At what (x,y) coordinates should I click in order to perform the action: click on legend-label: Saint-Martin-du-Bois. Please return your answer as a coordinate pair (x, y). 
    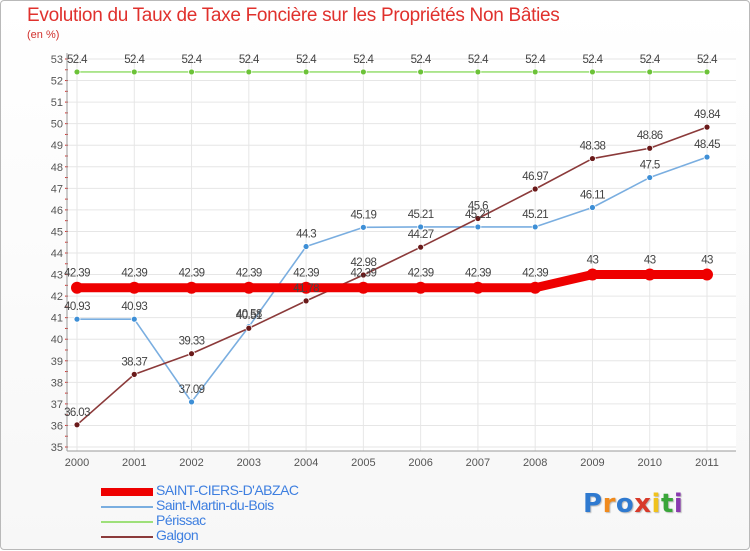
    Looking at the image, I should click on (215, 505).